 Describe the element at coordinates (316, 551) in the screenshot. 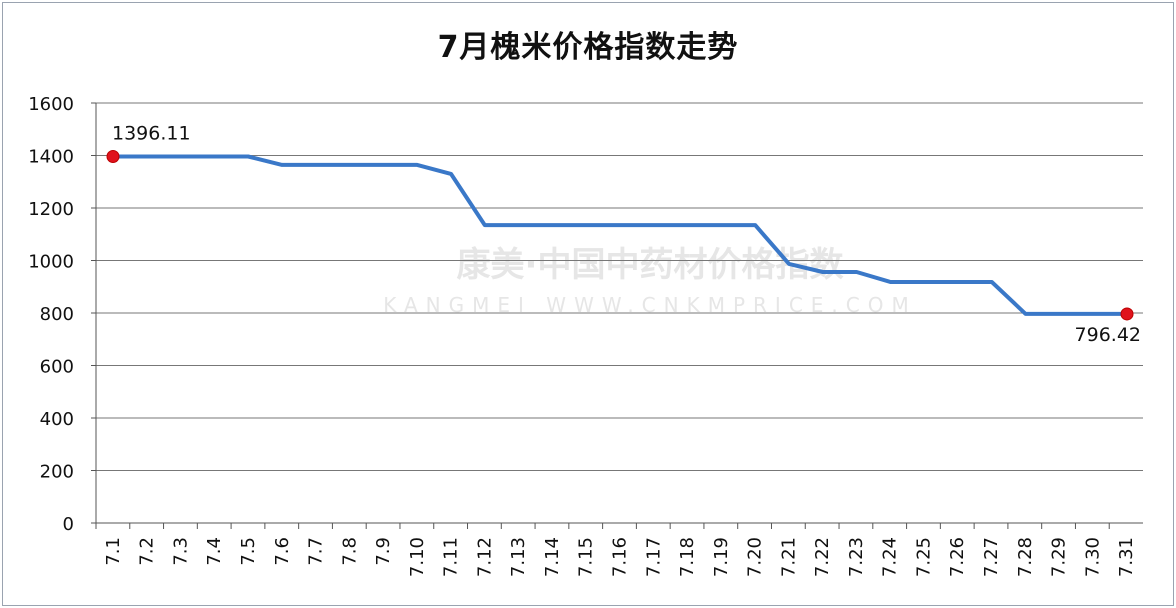

I see `x-tick-label: 7.7` at that location.